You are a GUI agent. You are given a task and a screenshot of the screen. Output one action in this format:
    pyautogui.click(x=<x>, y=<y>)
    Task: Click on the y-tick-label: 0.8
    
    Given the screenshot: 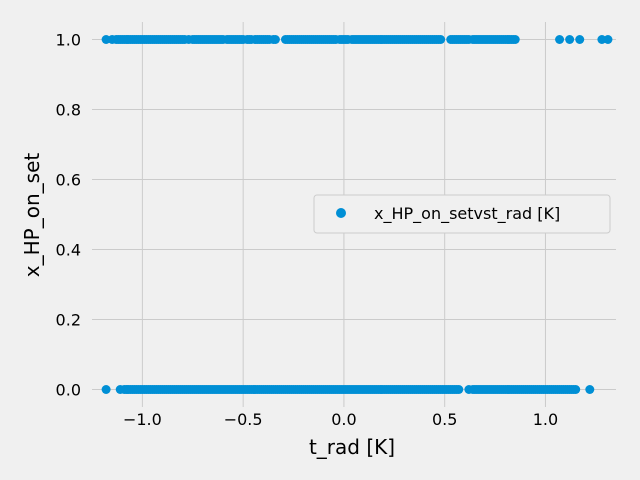 What is the action you would take?
    pyautogui.click(x=68, y=110)
    